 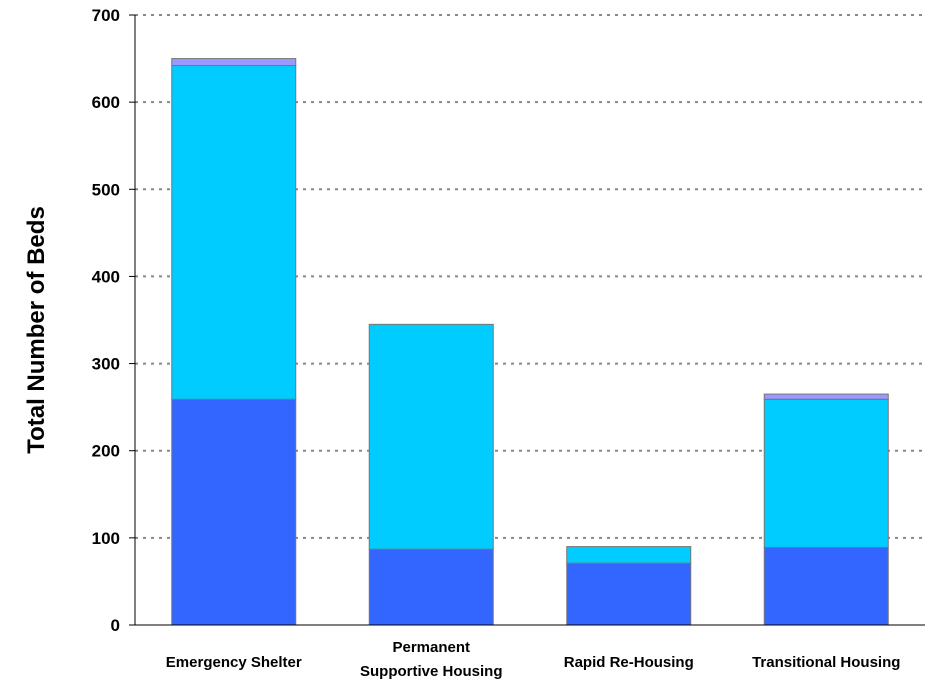 What do you see at coordinates (106, 451) in the screenshot?
I see `y-tick-label: 200` at bounding box center [106, 451].